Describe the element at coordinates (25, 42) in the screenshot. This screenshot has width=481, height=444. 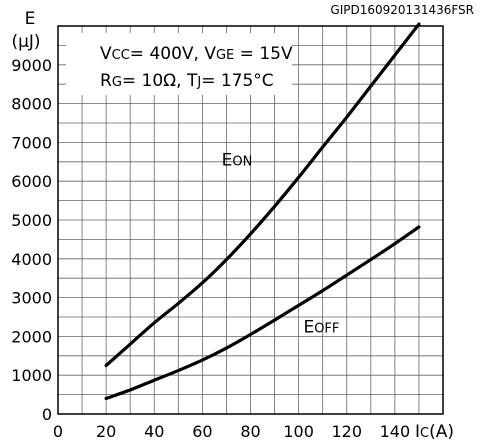
I see `y-axis-unit: (µJ)` at that location.